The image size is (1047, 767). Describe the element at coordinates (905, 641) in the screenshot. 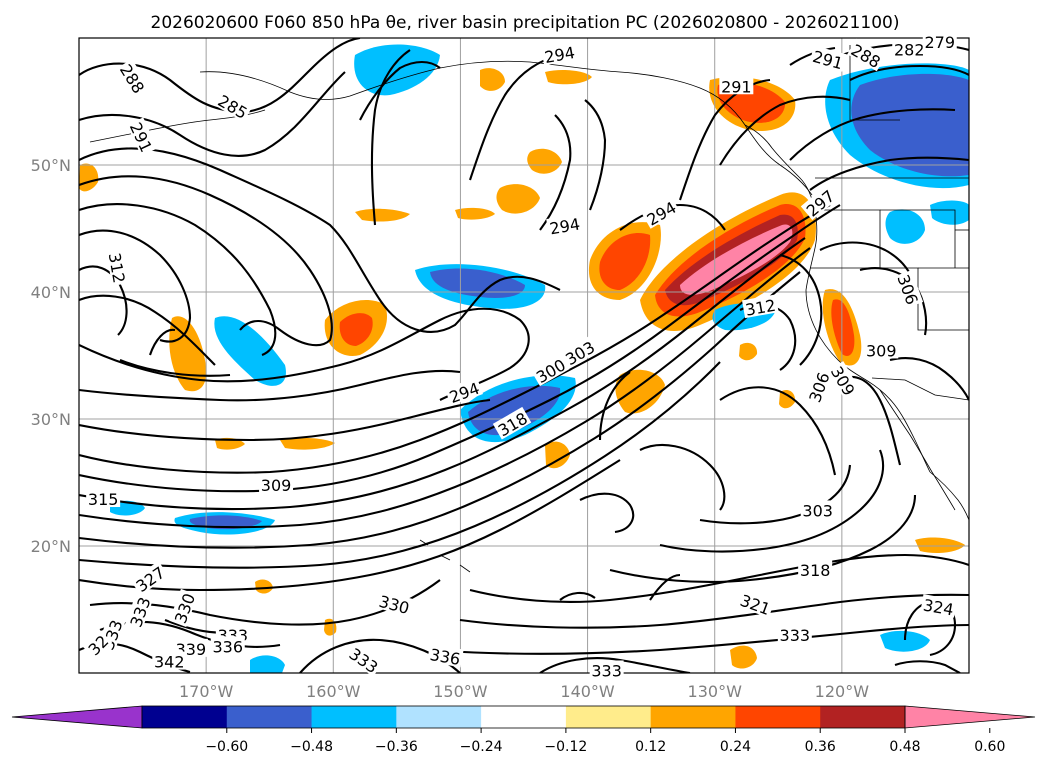

I see `southwest-neg` at that location.